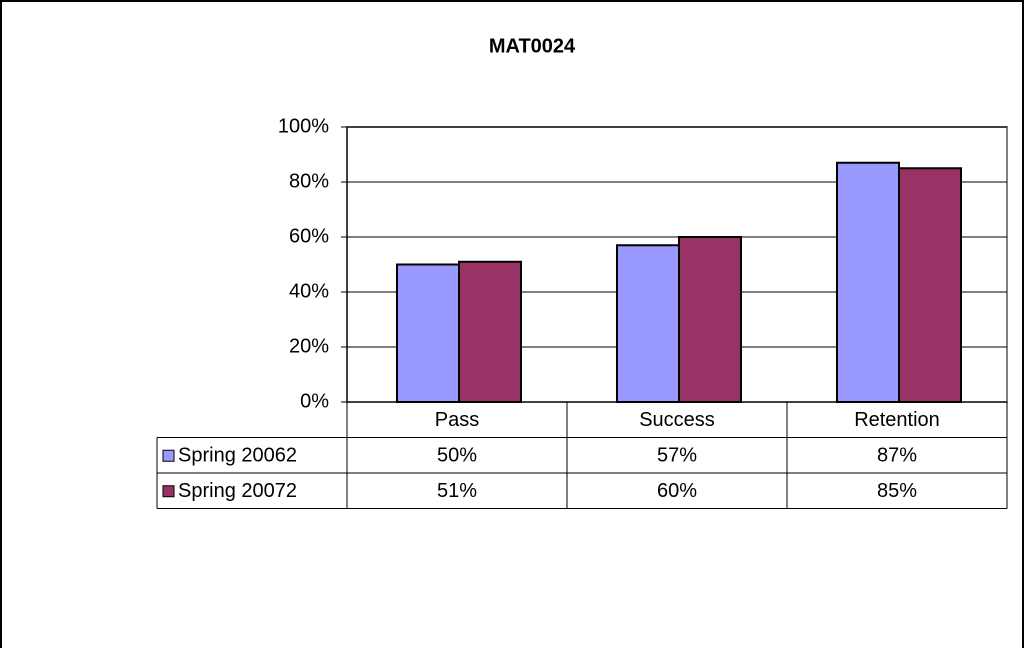  Describe the element at coordinates (677, 456) in the screenshot. I see `table-value: 57%` at that location.